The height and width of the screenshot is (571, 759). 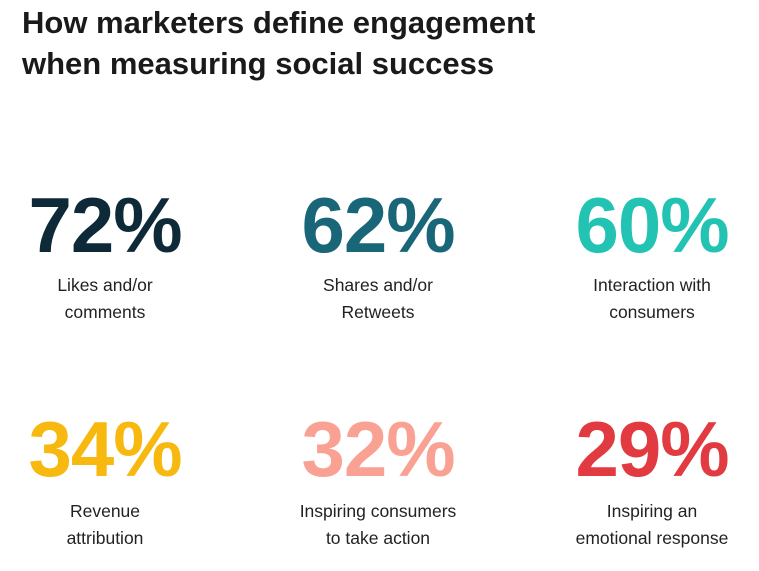 I want to click on stat-label: Retweets, so click(x=378, y=312).